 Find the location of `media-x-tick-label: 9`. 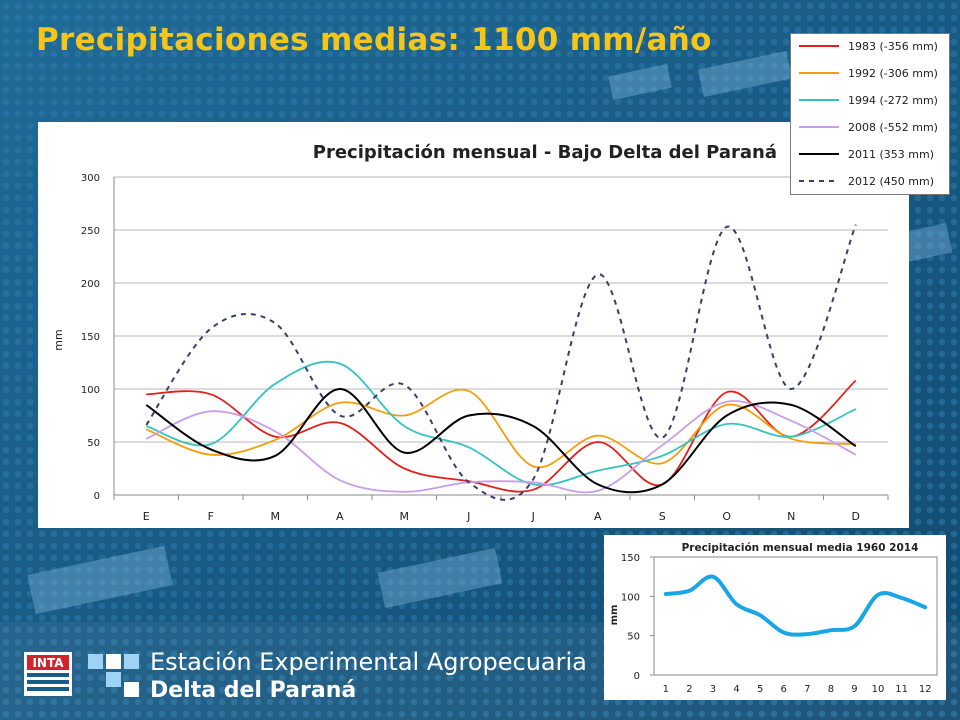

media-x-tick-label: 9 is located at coordinates (854, 689).